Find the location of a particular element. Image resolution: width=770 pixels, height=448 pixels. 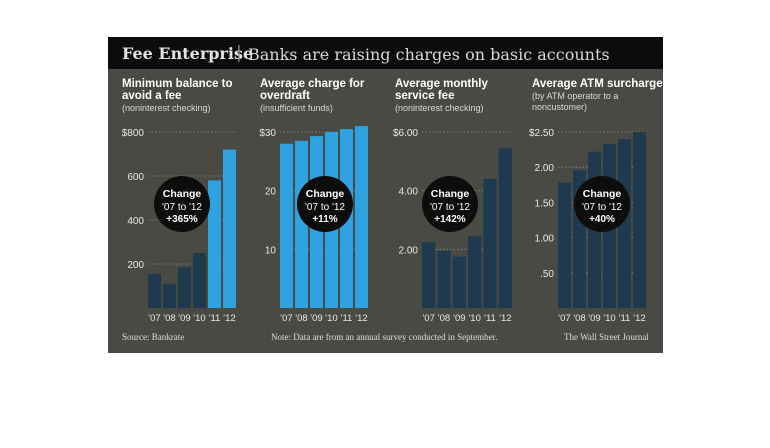

panel-title: Average charge for is located at coordinates (312, 84).